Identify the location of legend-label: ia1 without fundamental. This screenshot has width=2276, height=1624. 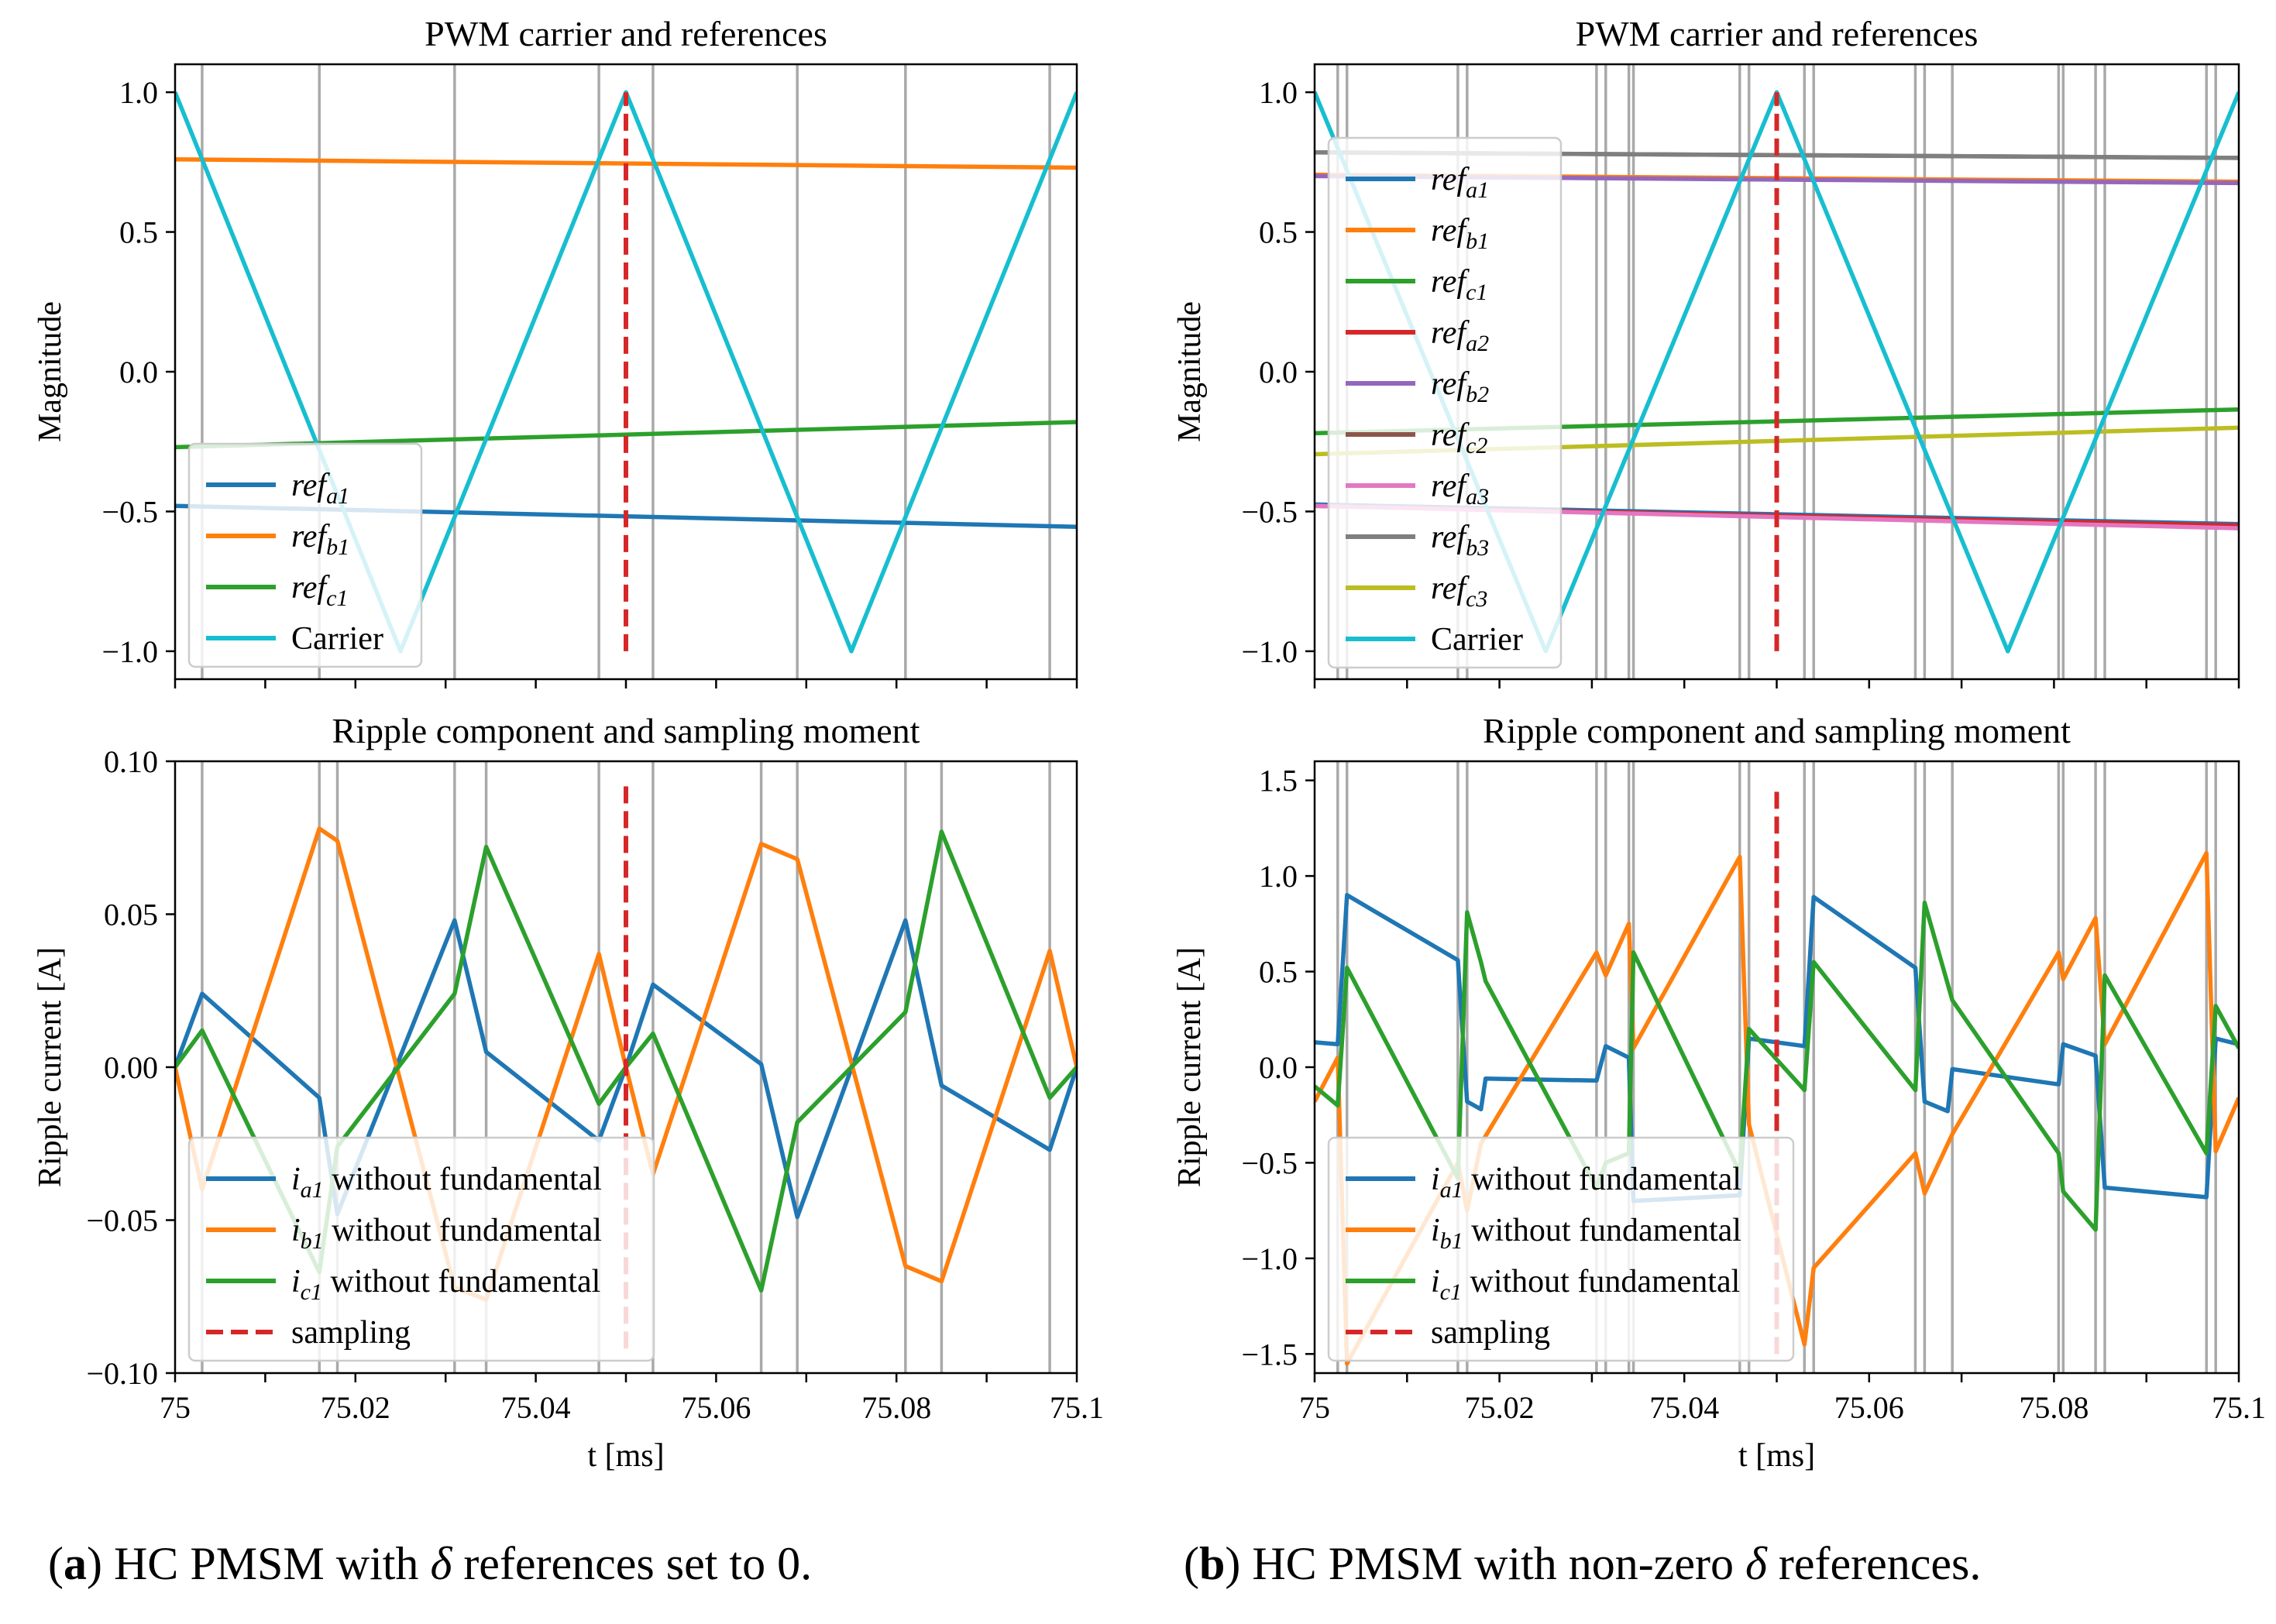
(446, 1182).